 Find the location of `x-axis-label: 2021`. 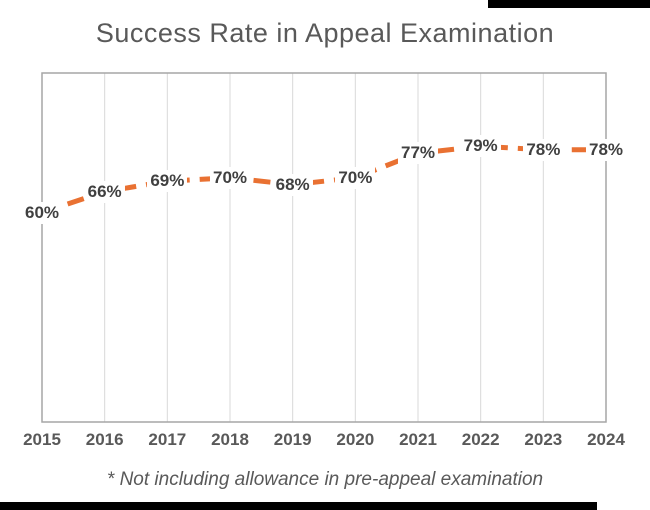

x-axis-label: 2021 is located at coordinates (418, 439).